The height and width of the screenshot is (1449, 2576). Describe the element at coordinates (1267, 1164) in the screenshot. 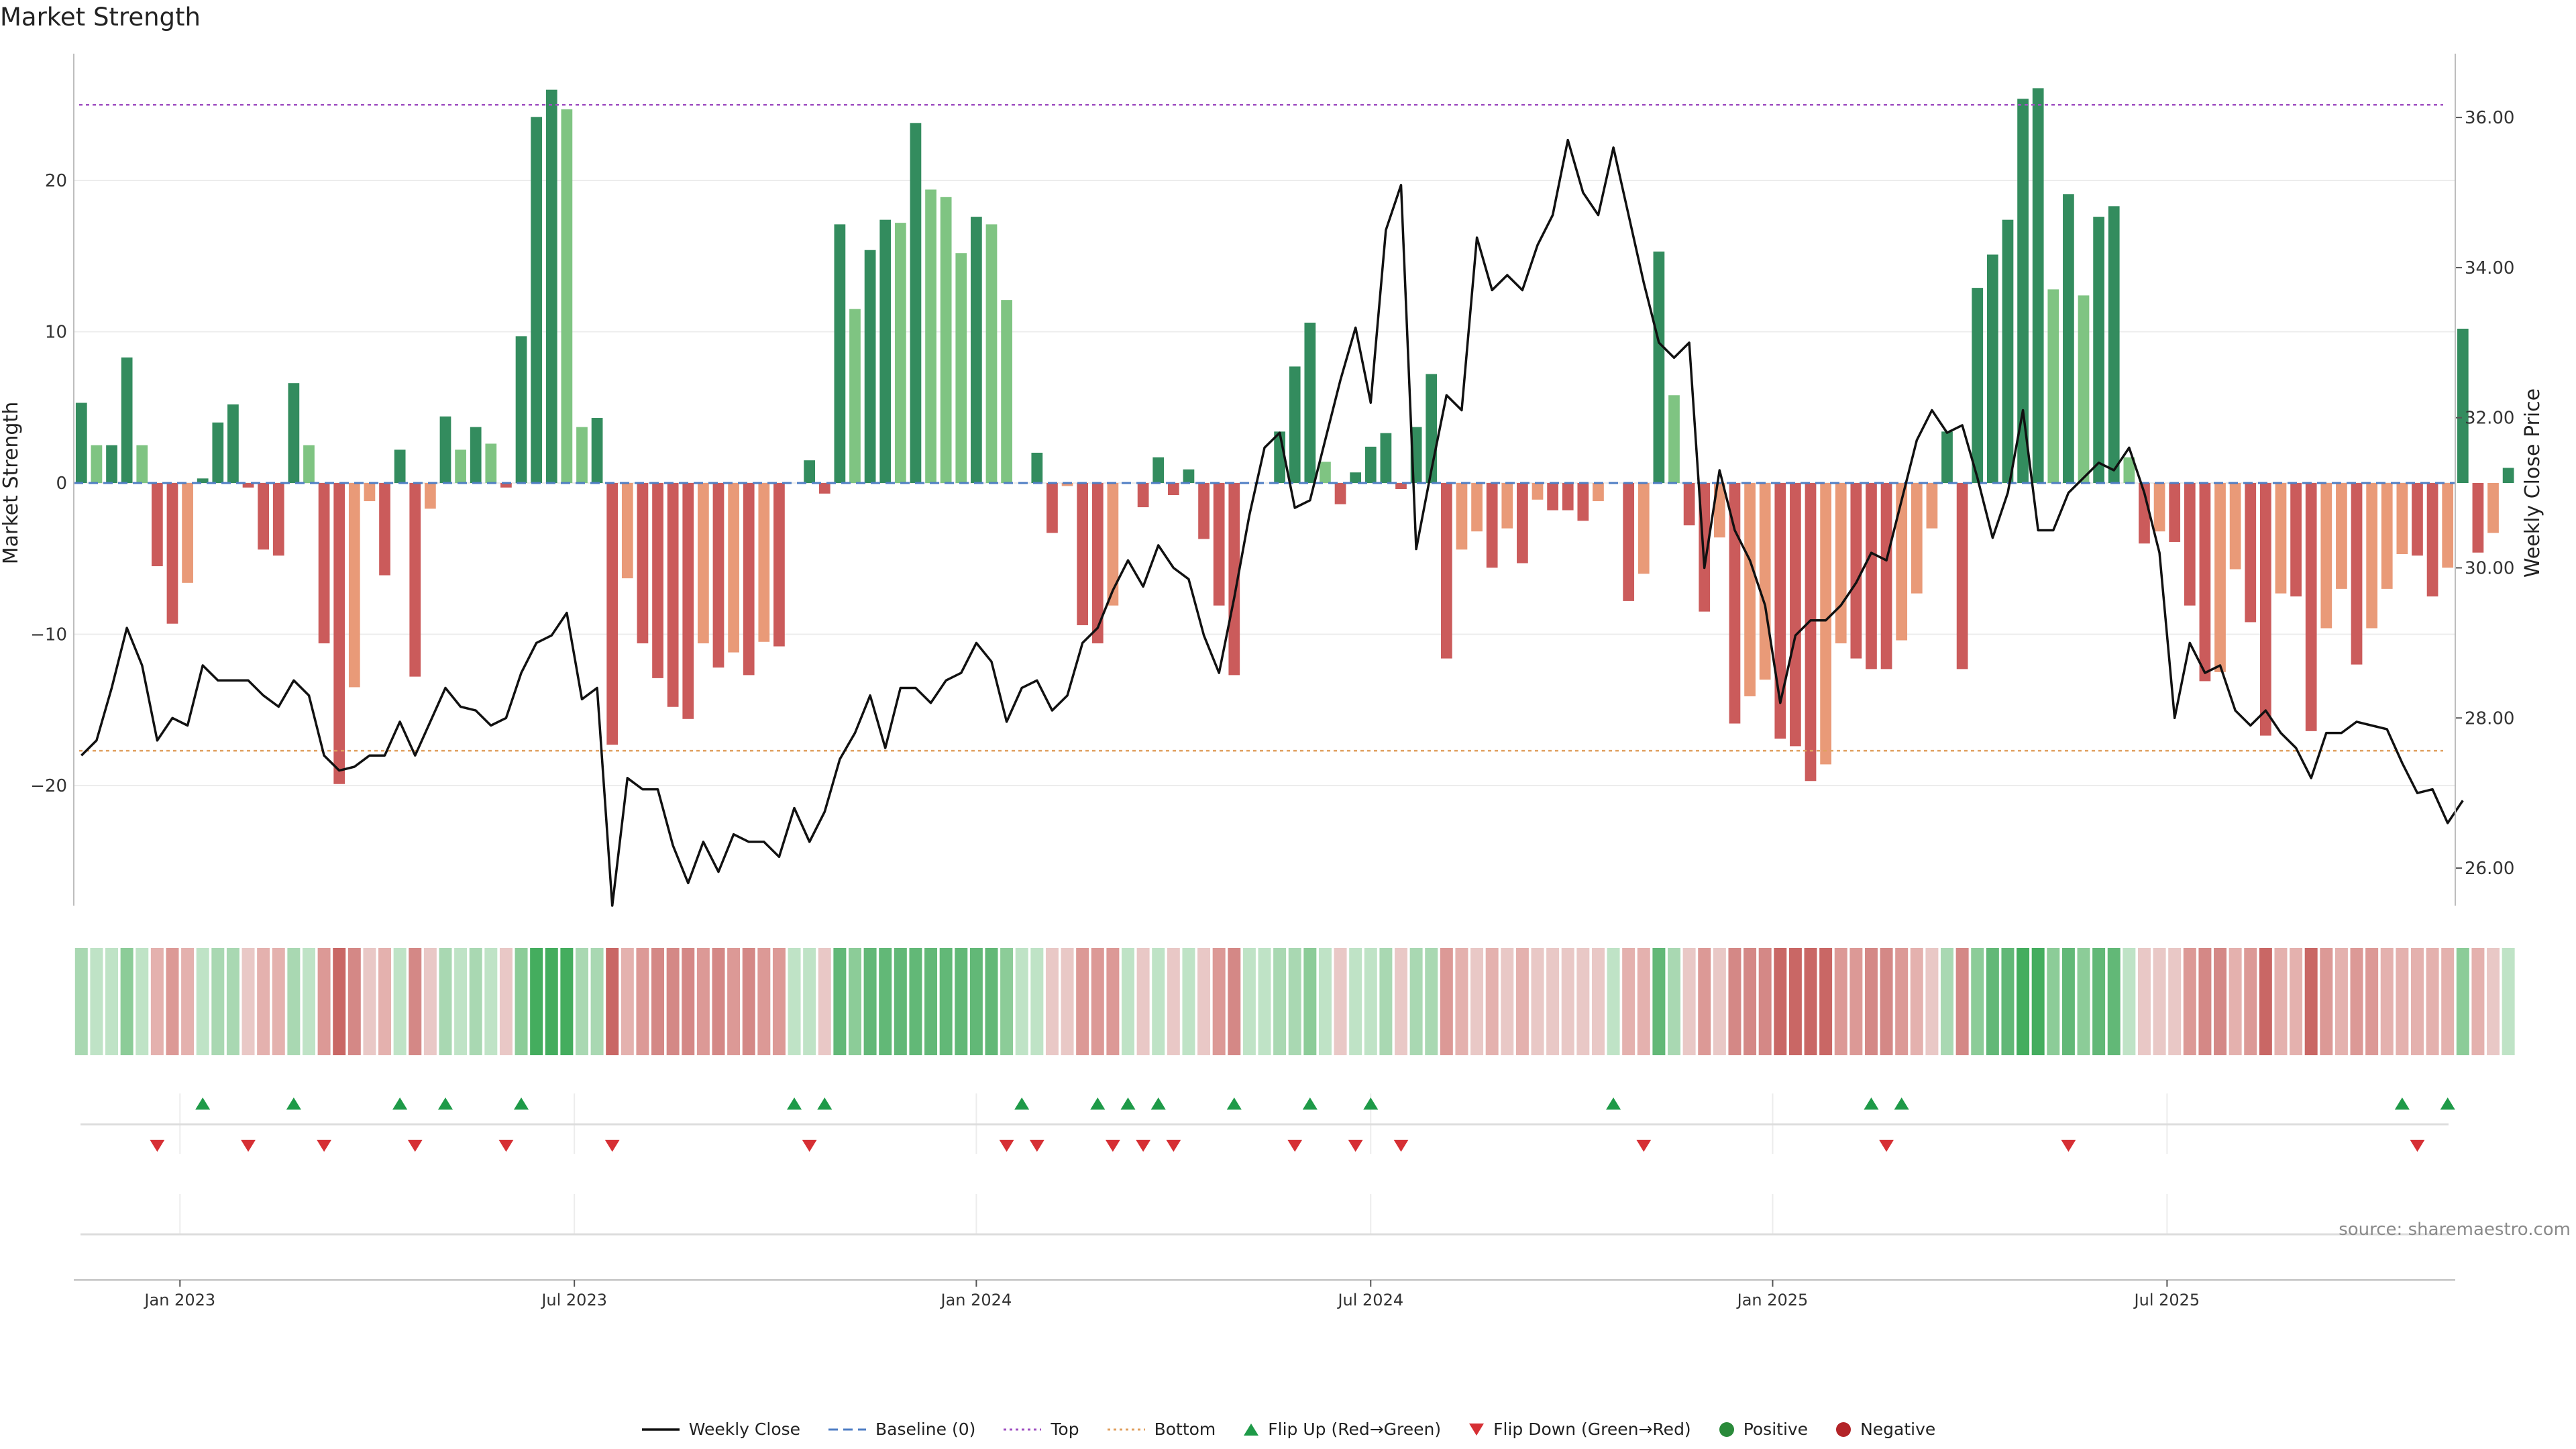

I see `flip-markers` at that location.